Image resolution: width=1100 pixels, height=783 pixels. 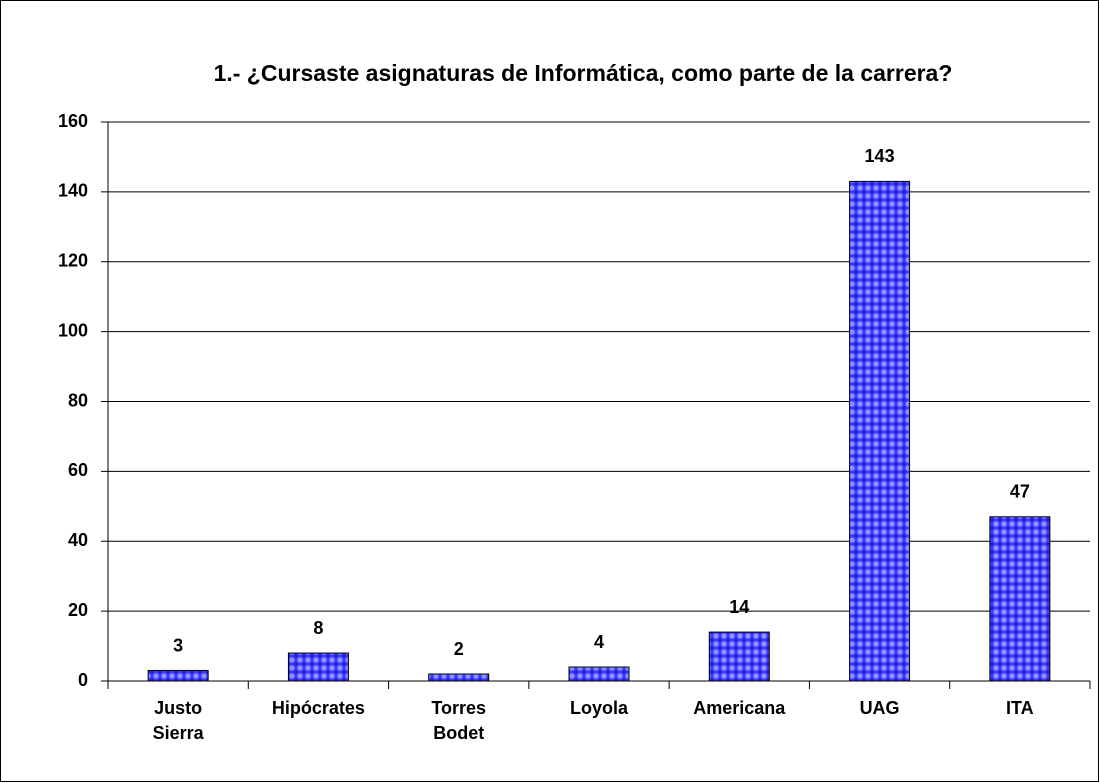 I want to click on x-tick-label: Loyola, so click(x=599, y=708).